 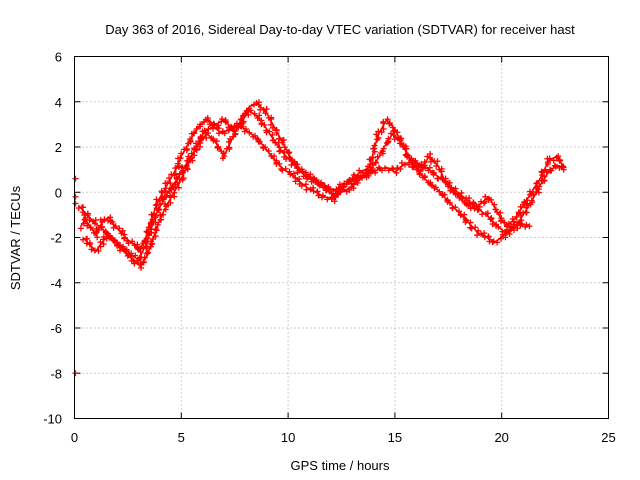 What do you see at coordinates (58, 147) in the screenshot?
I see `y-tick-label: 2` at bounding box center [58, 147].